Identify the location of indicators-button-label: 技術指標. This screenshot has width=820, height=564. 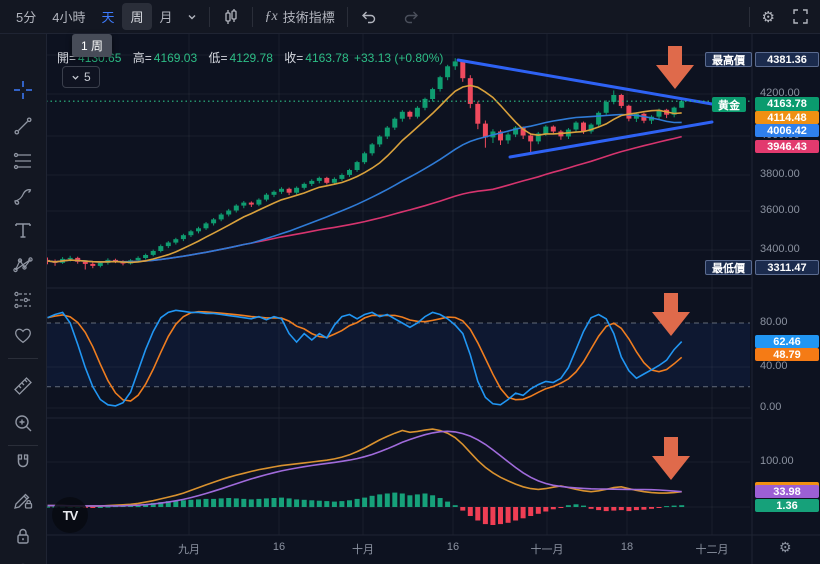
(308, 17).